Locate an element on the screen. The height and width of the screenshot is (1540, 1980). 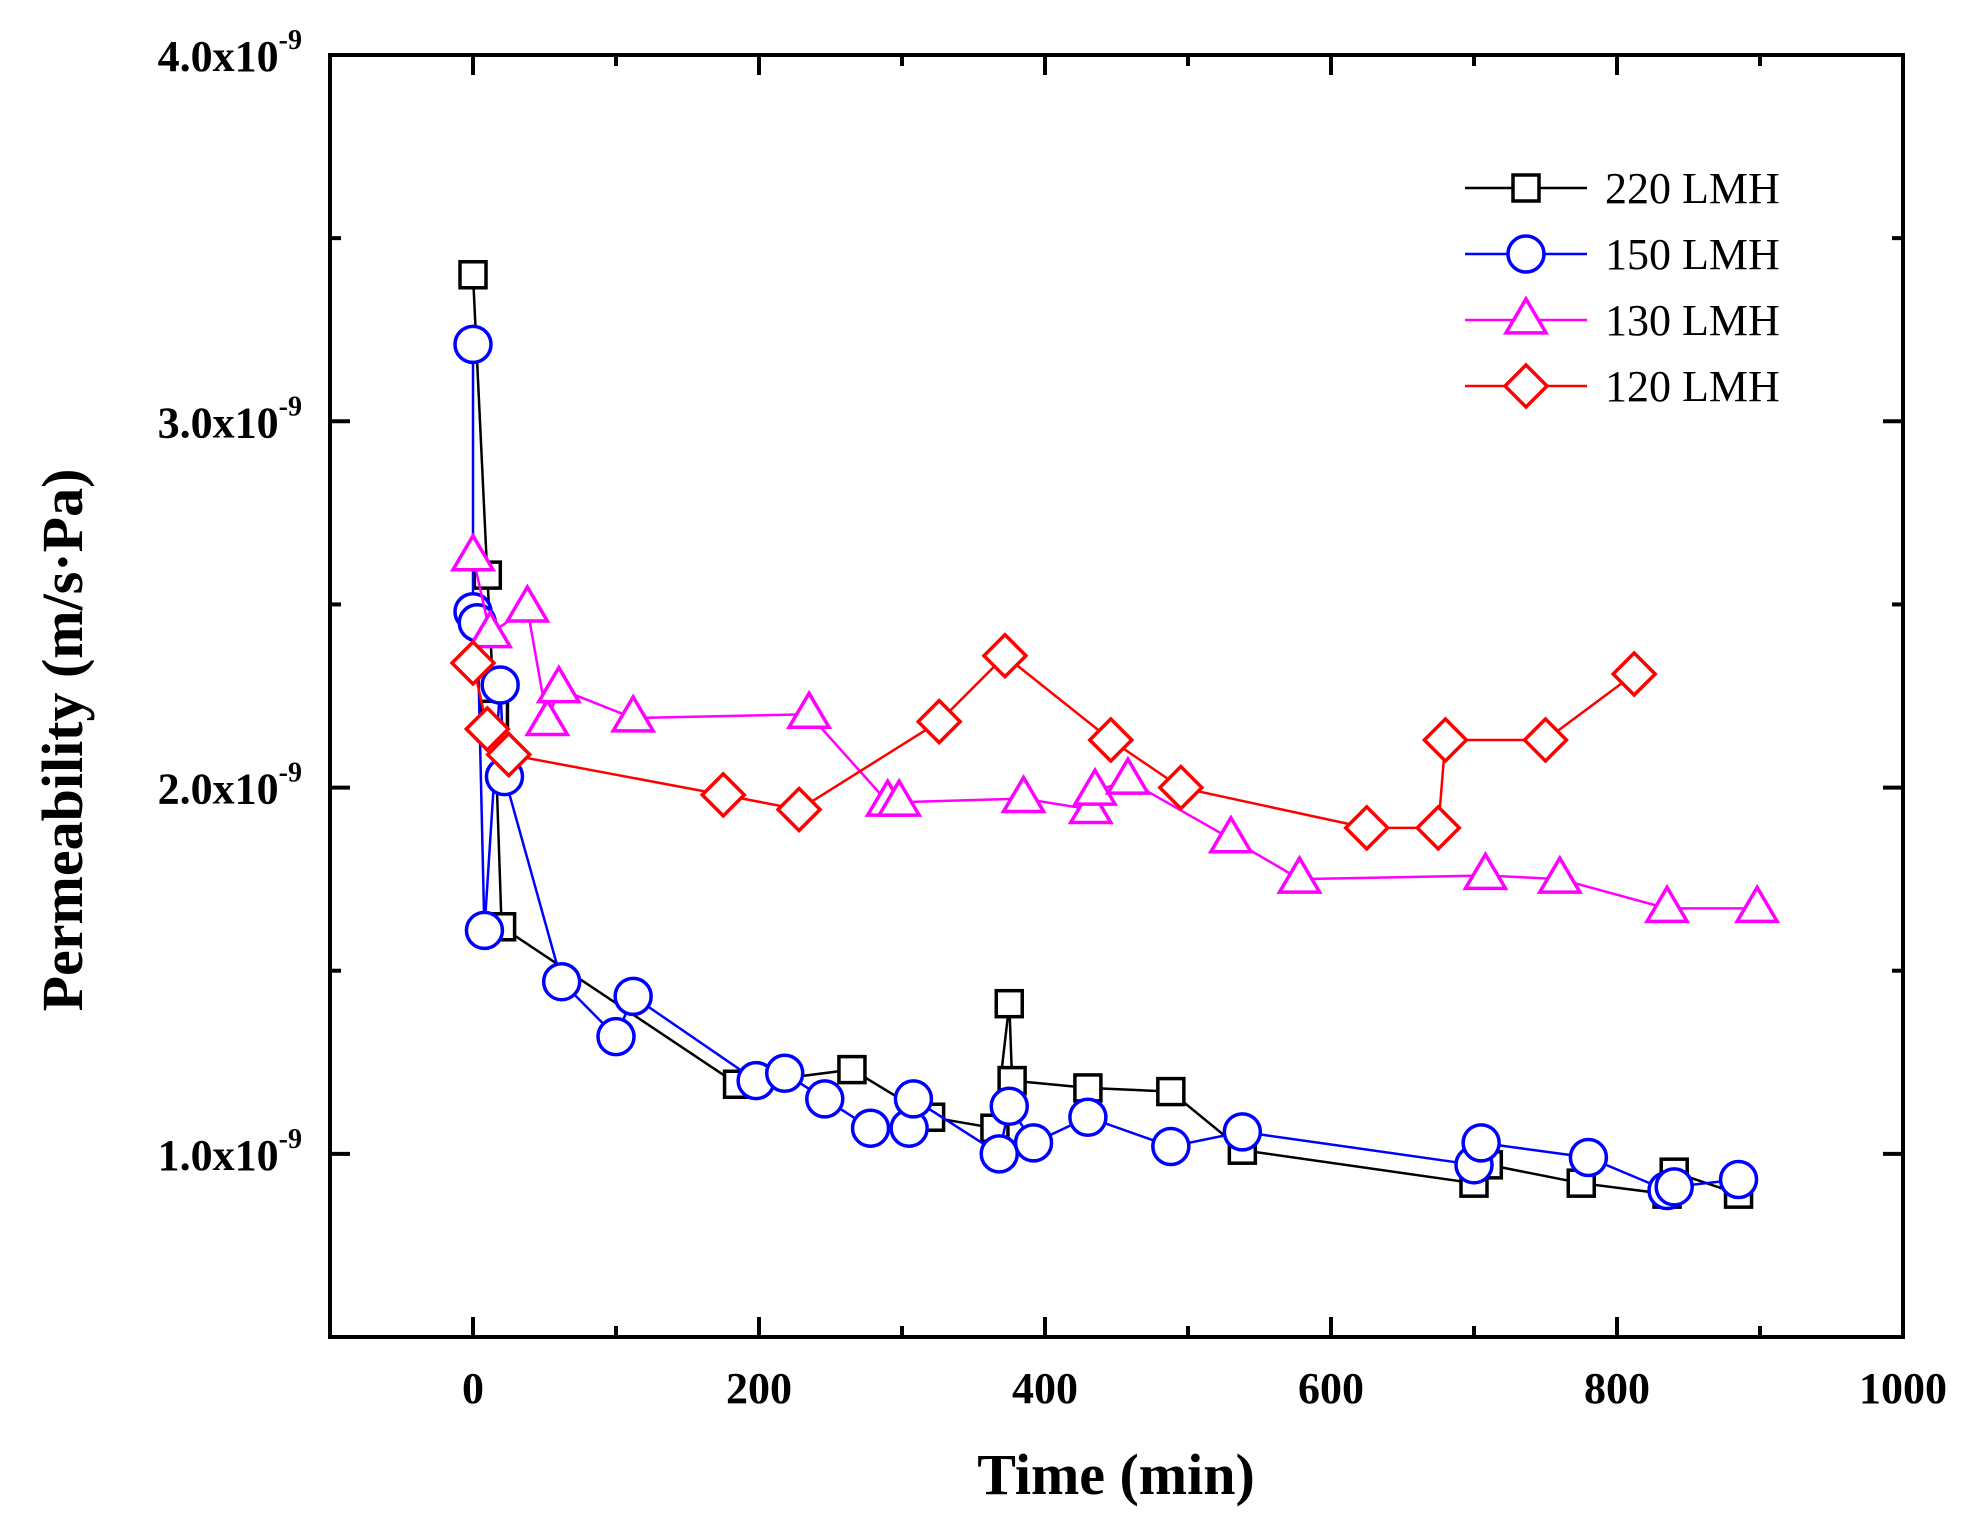
legend-label: 120 LMH is located at coordinates (1692, 386).